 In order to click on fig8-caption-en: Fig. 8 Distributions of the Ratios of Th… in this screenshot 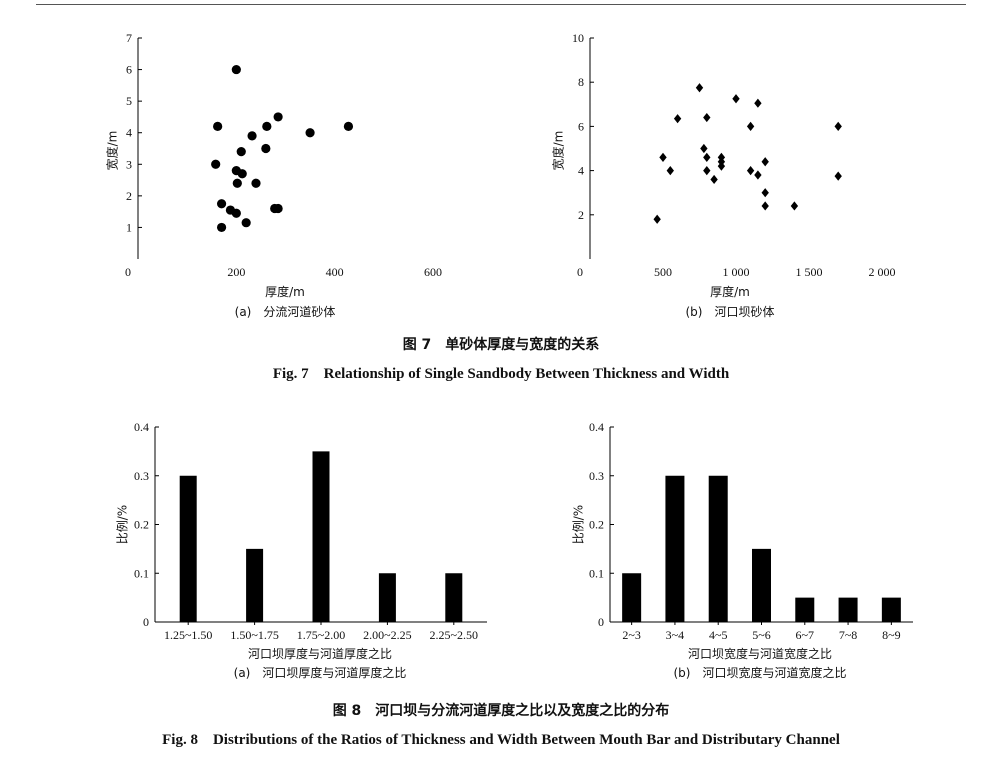, I will do `click(501, 740)`.